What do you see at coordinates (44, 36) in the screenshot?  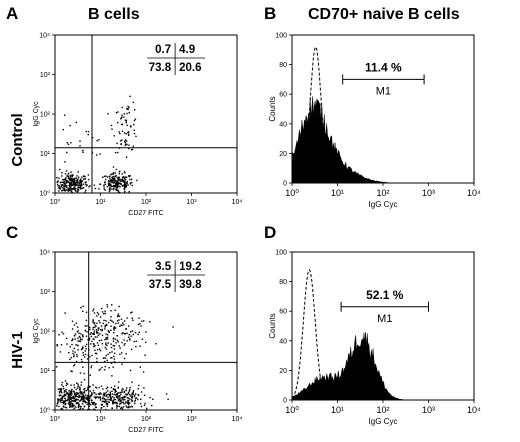 I see `y-tick-label: 10⁴` at bounding box center [44, 36].